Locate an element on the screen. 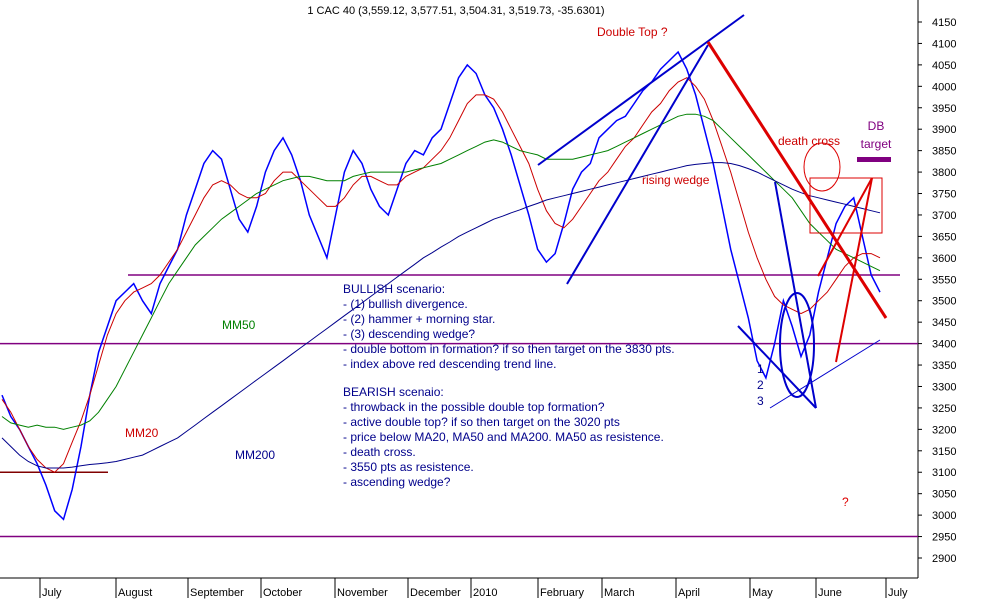  ascending-wedge-lower-line is located at coordinates (854, 270).